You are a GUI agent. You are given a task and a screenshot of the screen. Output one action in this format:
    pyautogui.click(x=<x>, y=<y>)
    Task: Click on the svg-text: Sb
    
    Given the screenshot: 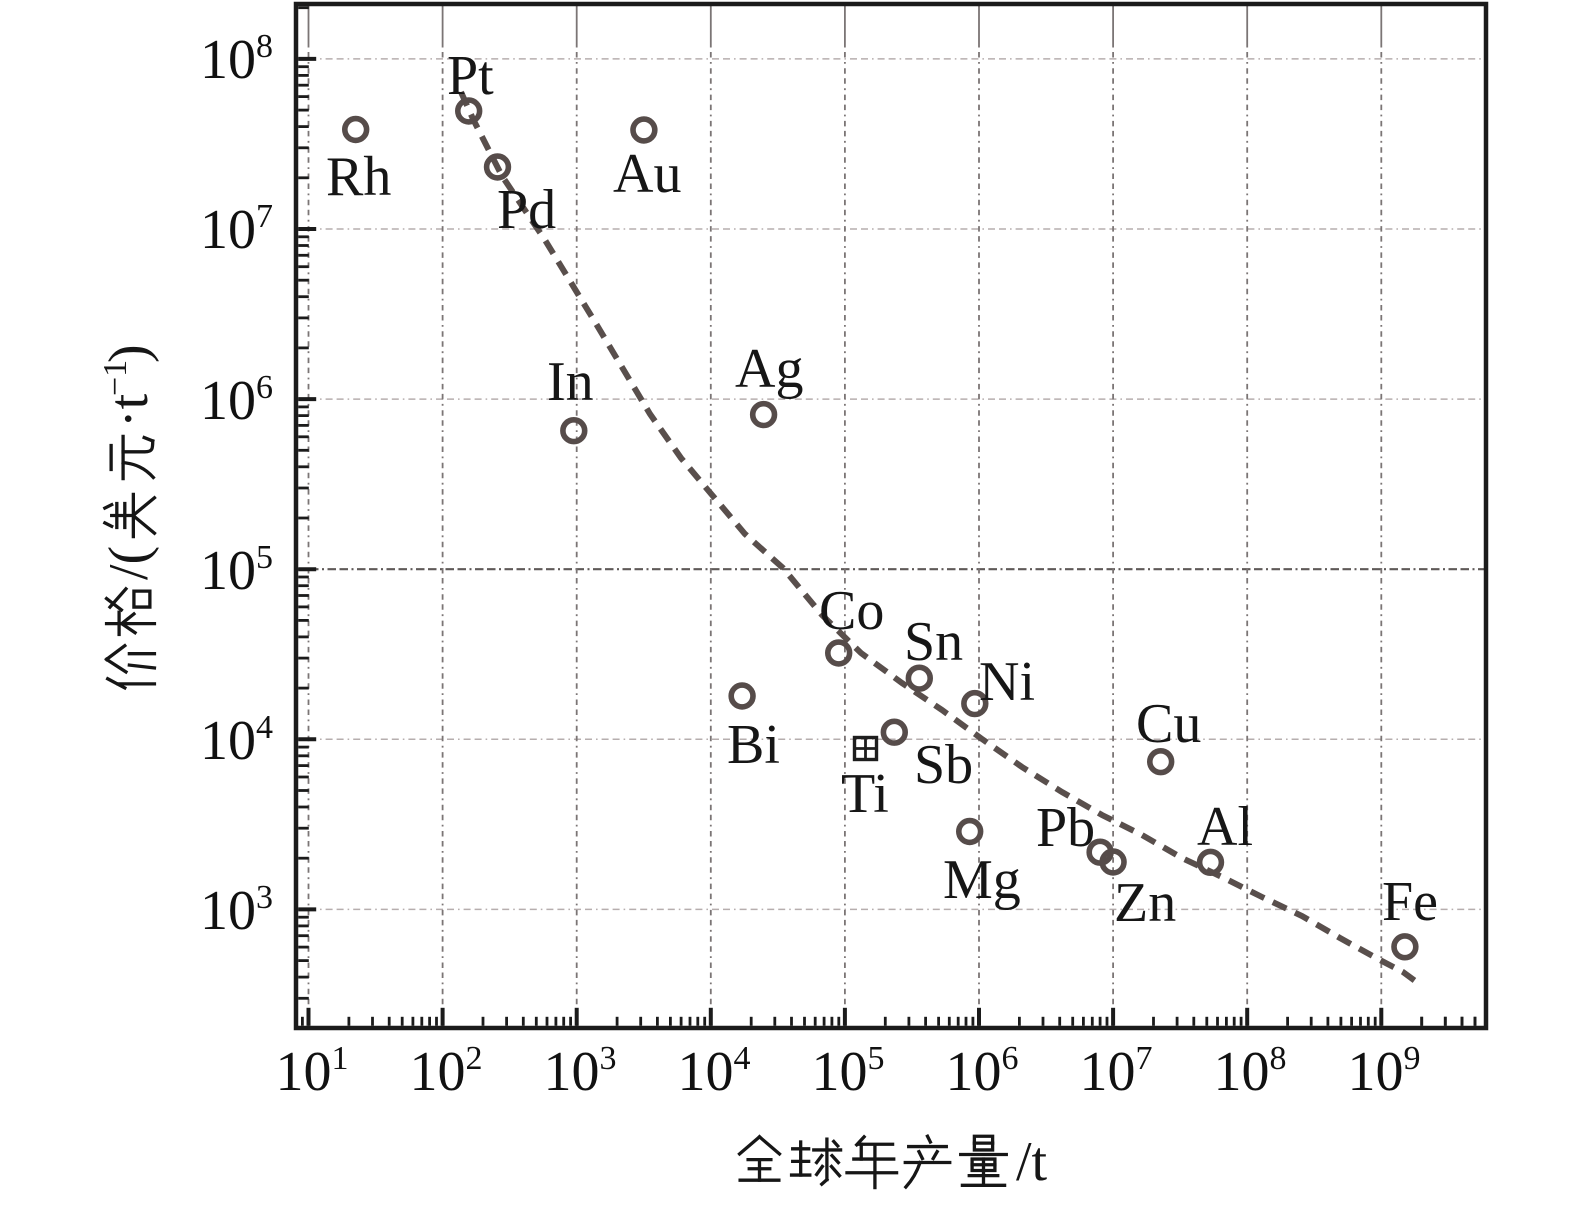 What is the action you would take?
    pyautogui.click(x=943, y=765)
    